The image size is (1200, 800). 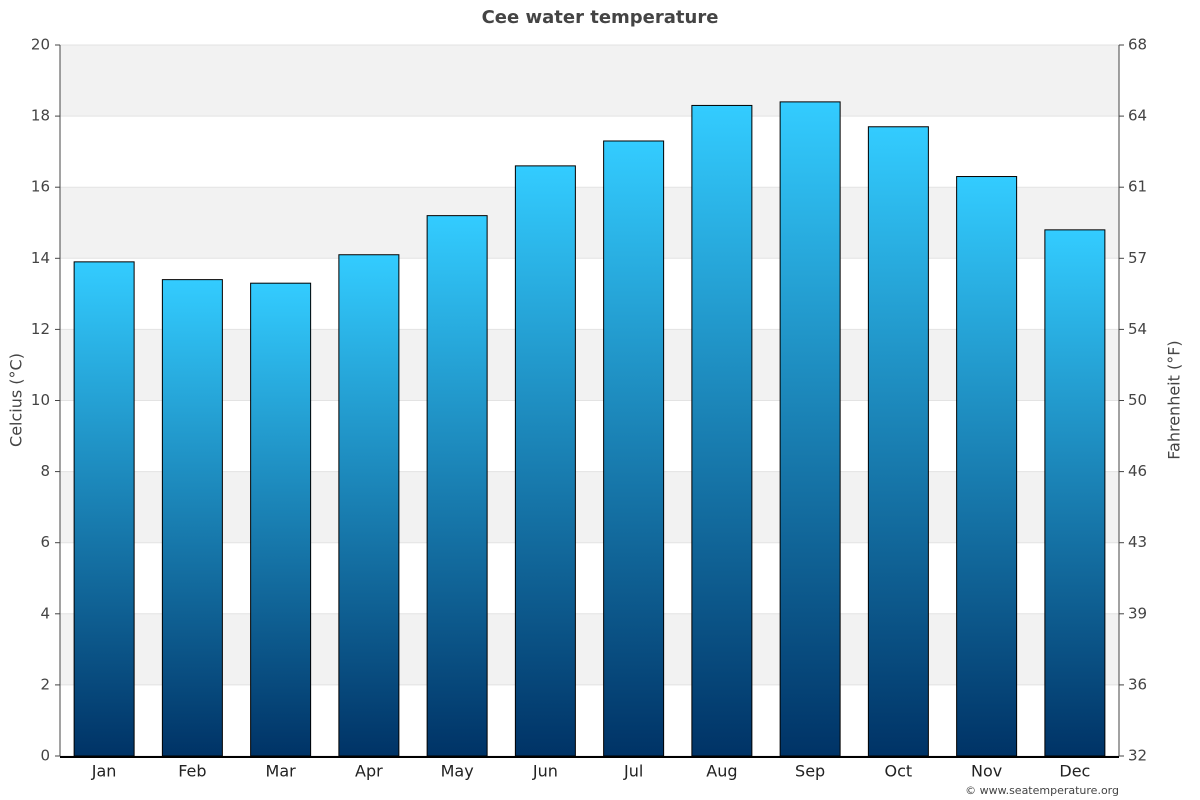 I want to click on chart-title: Cee water temperature, so click(x=600, y=17).